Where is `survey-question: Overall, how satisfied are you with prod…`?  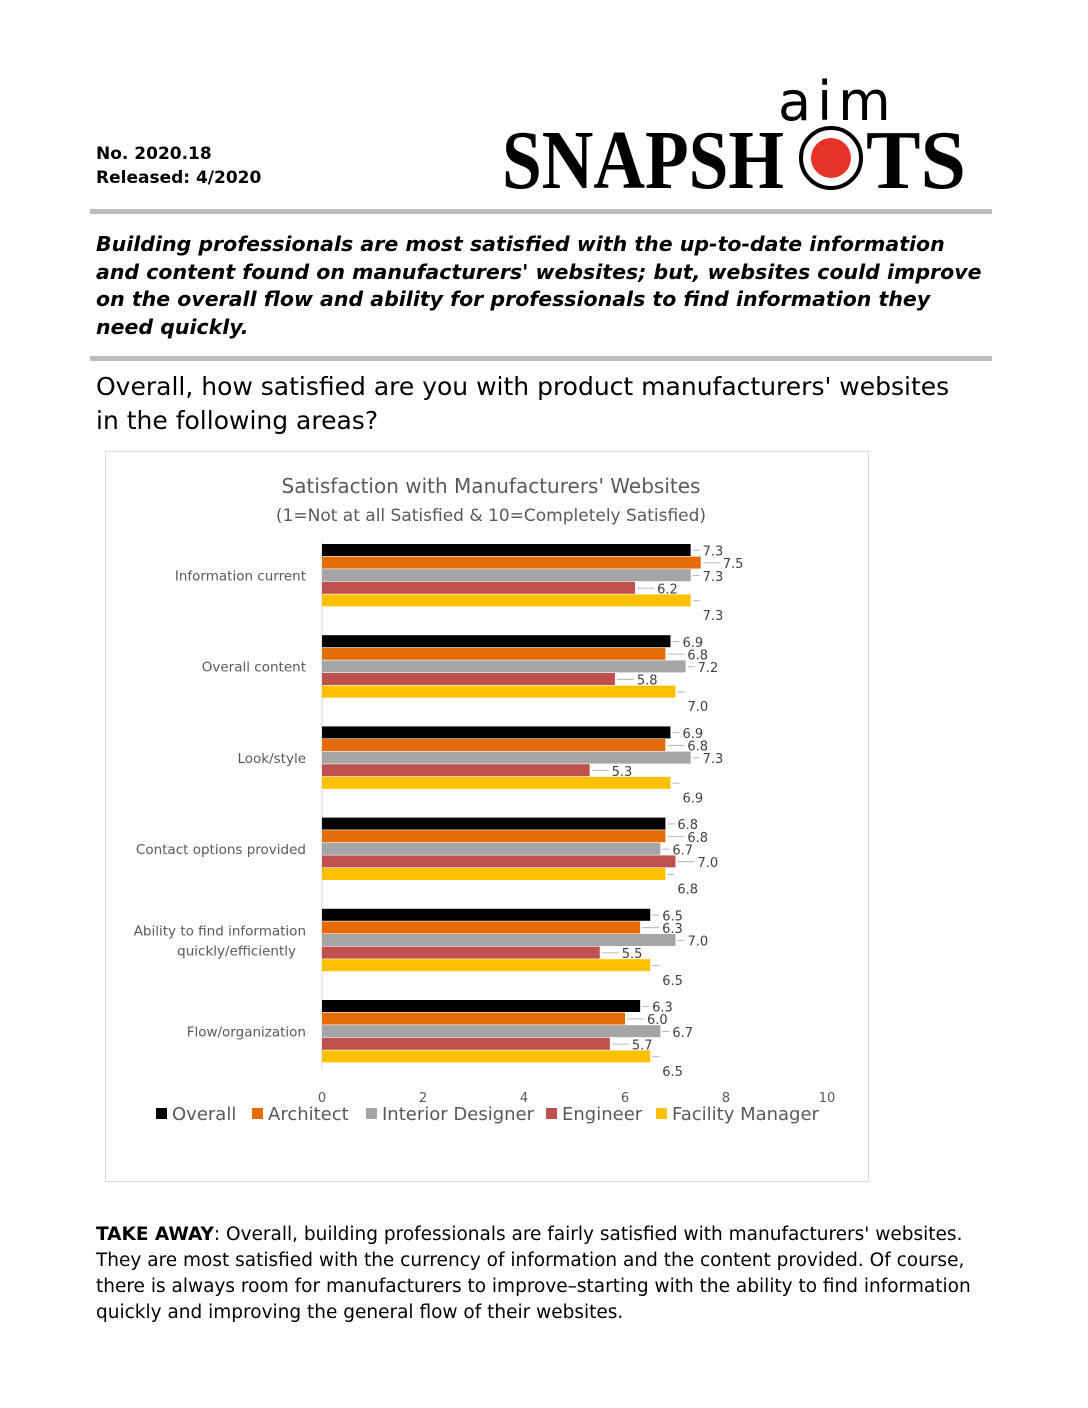
survey-question: Overall, how satisfied are you with prod… is located at coordinates (523, 403).